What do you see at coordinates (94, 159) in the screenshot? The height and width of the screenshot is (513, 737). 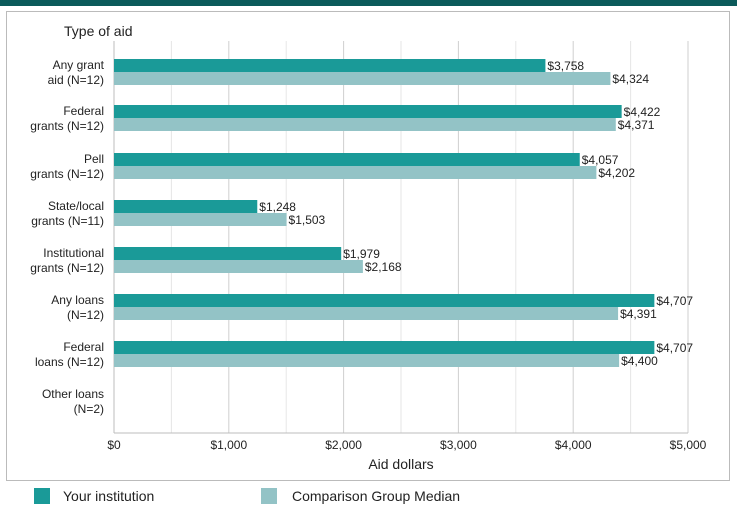 I see `category-label: Pell` at bounding box center [94, 159].